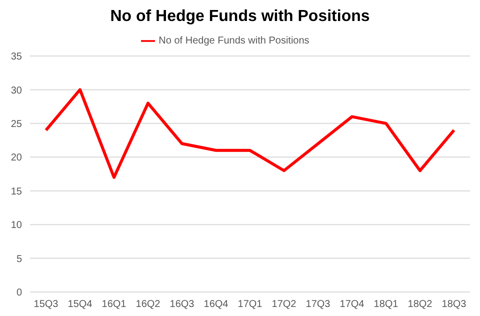  I want to click on x-tick-label: 15Q4, so click(80, 304).